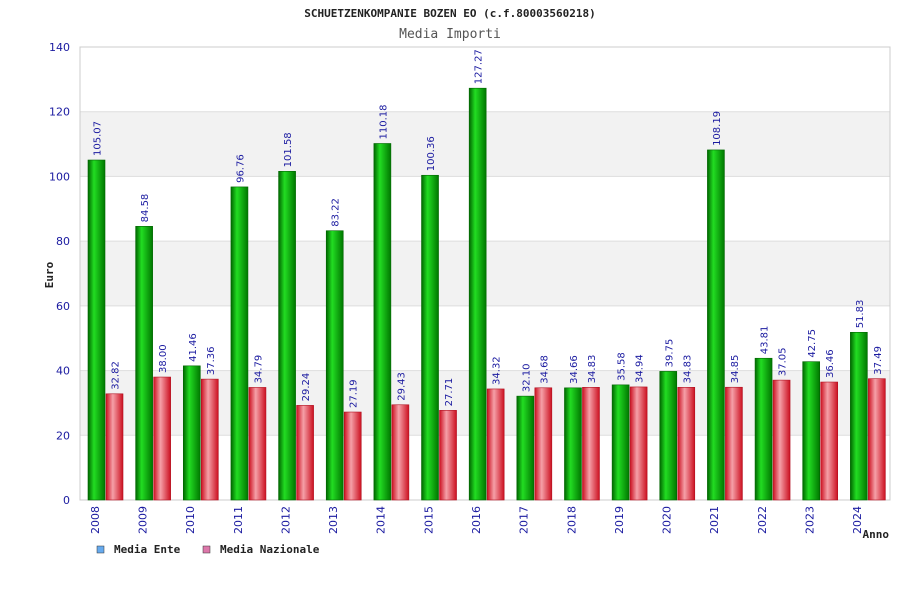 The height and width of the screenshot is (600, 900). Describe the element at coordinates (620, 442) in the screenshot. I see `bar-media-ente-2019` at that location.